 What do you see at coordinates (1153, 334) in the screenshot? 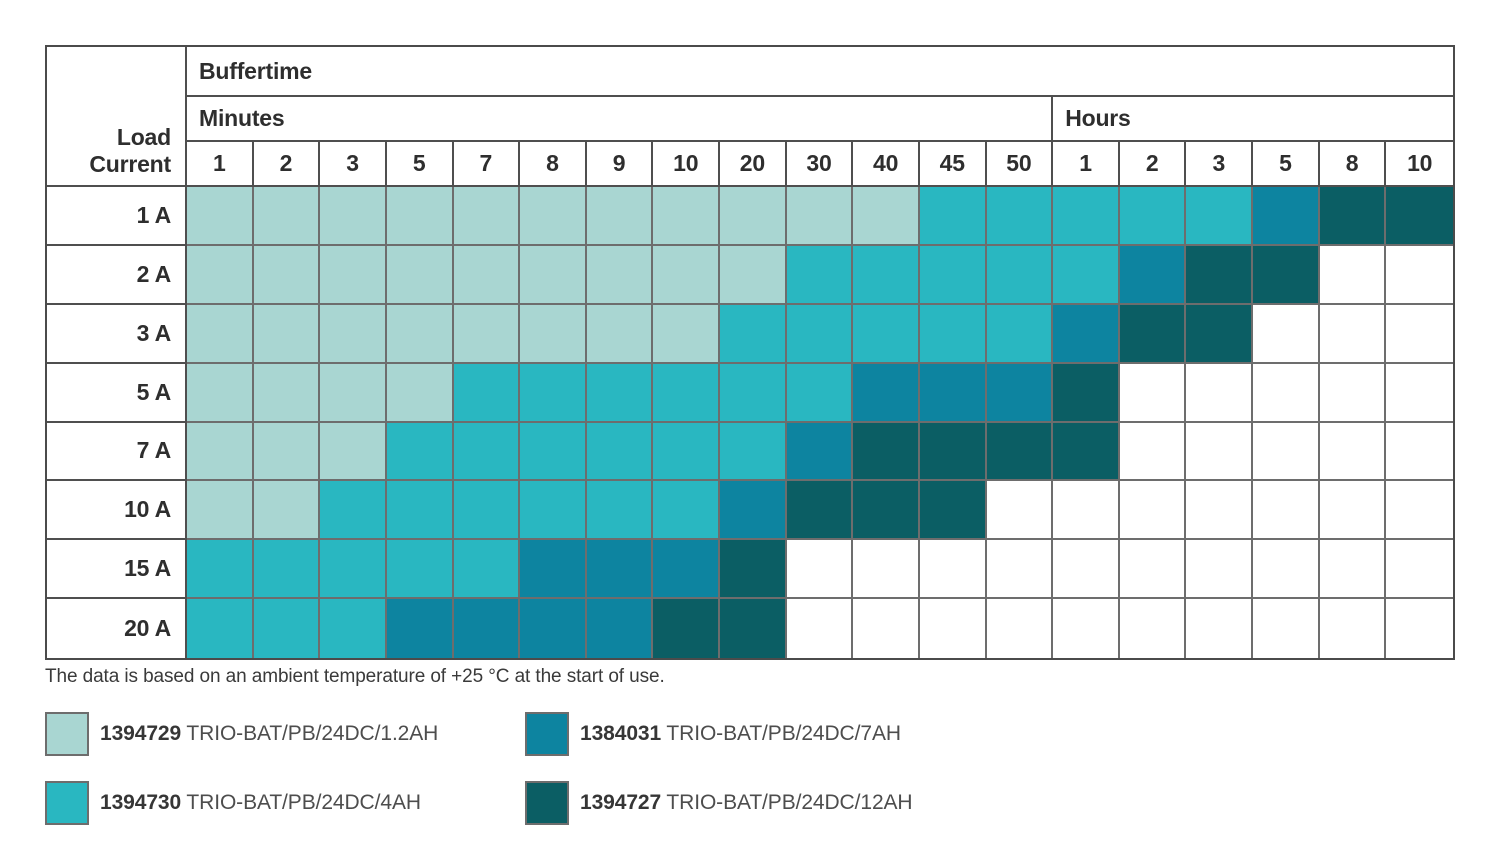
I see `buffer-cell-3A-2h` at bounding box center [1153, 334].